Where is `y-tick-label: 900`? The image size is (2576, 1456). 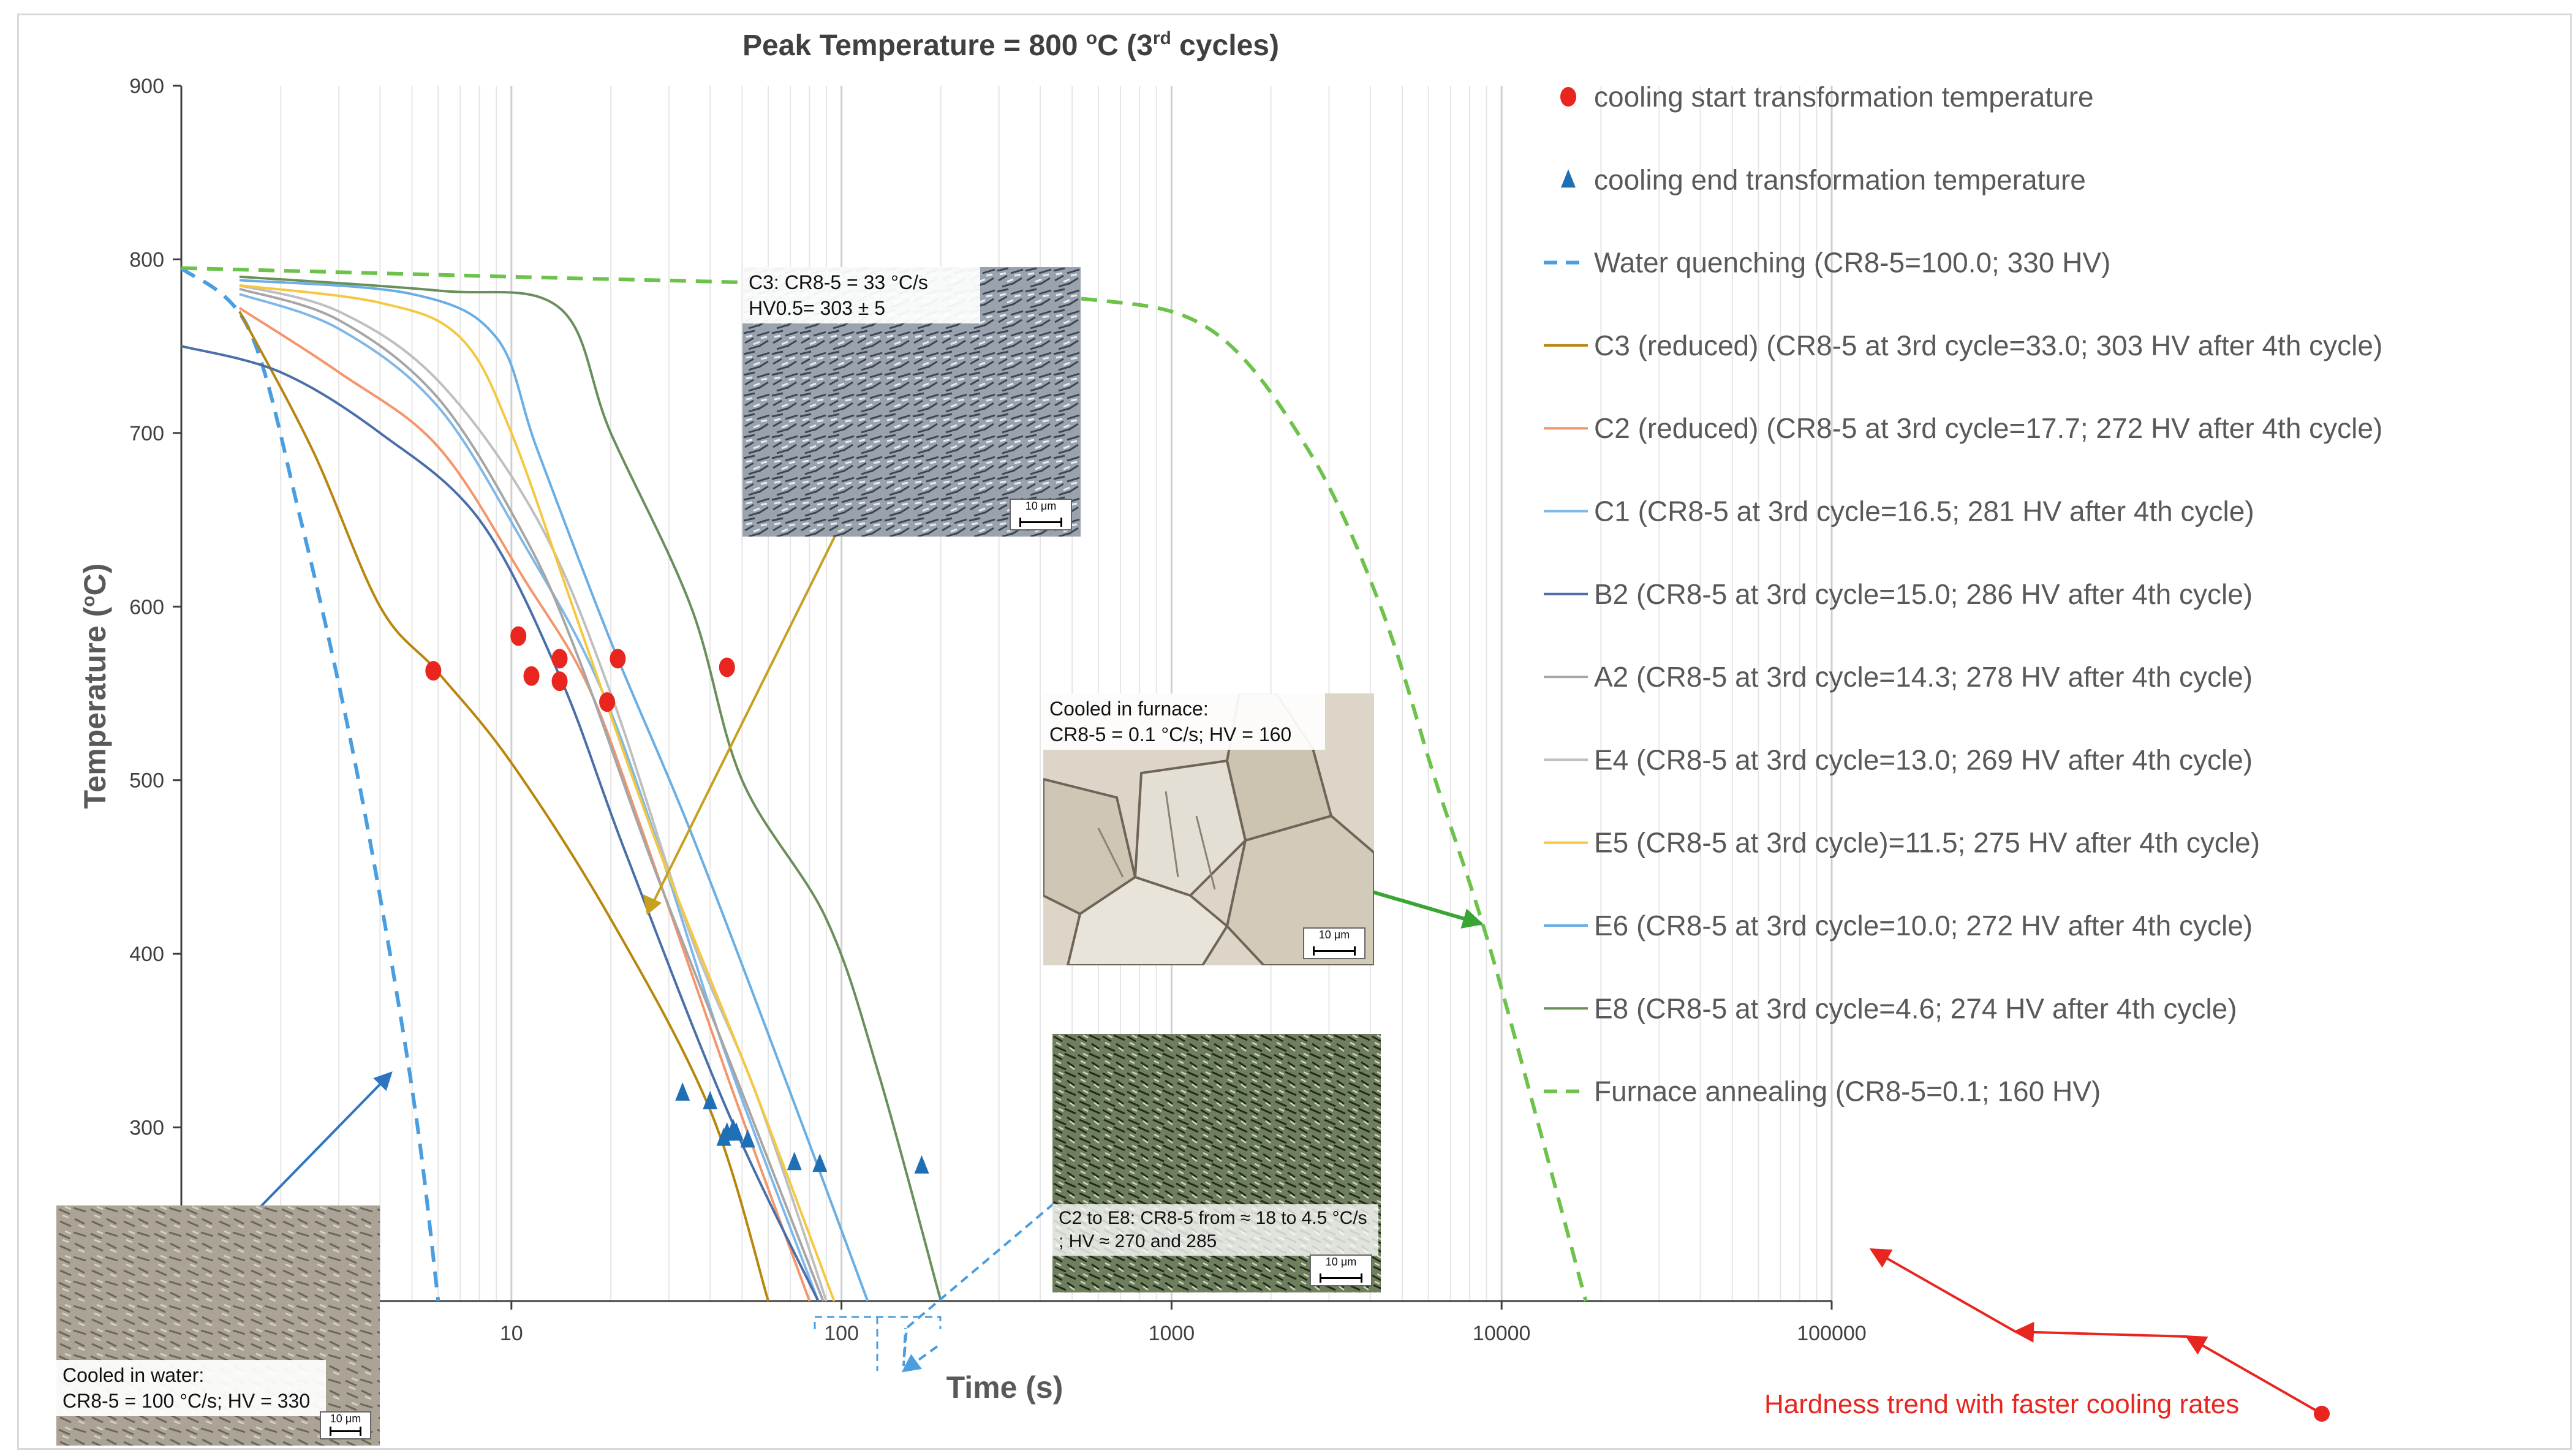
y-tick-label: 900 is located at coordinates (146, 86).